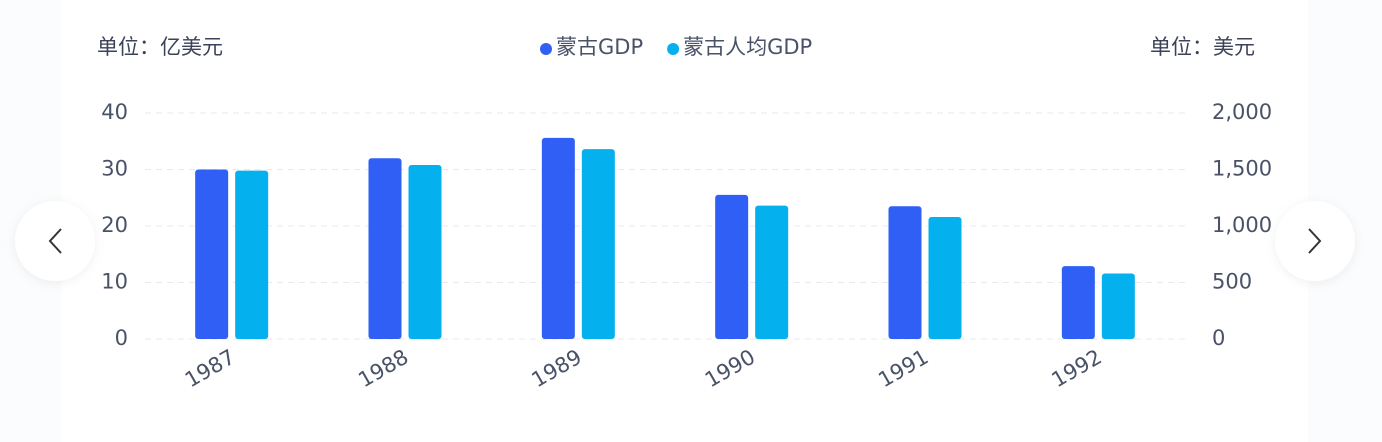  Describe the element at coordinates (160, 47) in the screenshot. I see `y-axis-label: 单位：亿美元` at that location.